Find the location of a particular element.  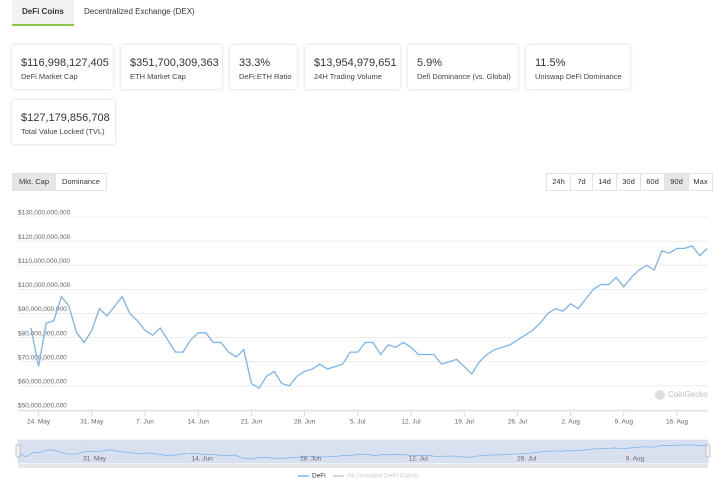

credits-icon is located at coordinates (660, 395).